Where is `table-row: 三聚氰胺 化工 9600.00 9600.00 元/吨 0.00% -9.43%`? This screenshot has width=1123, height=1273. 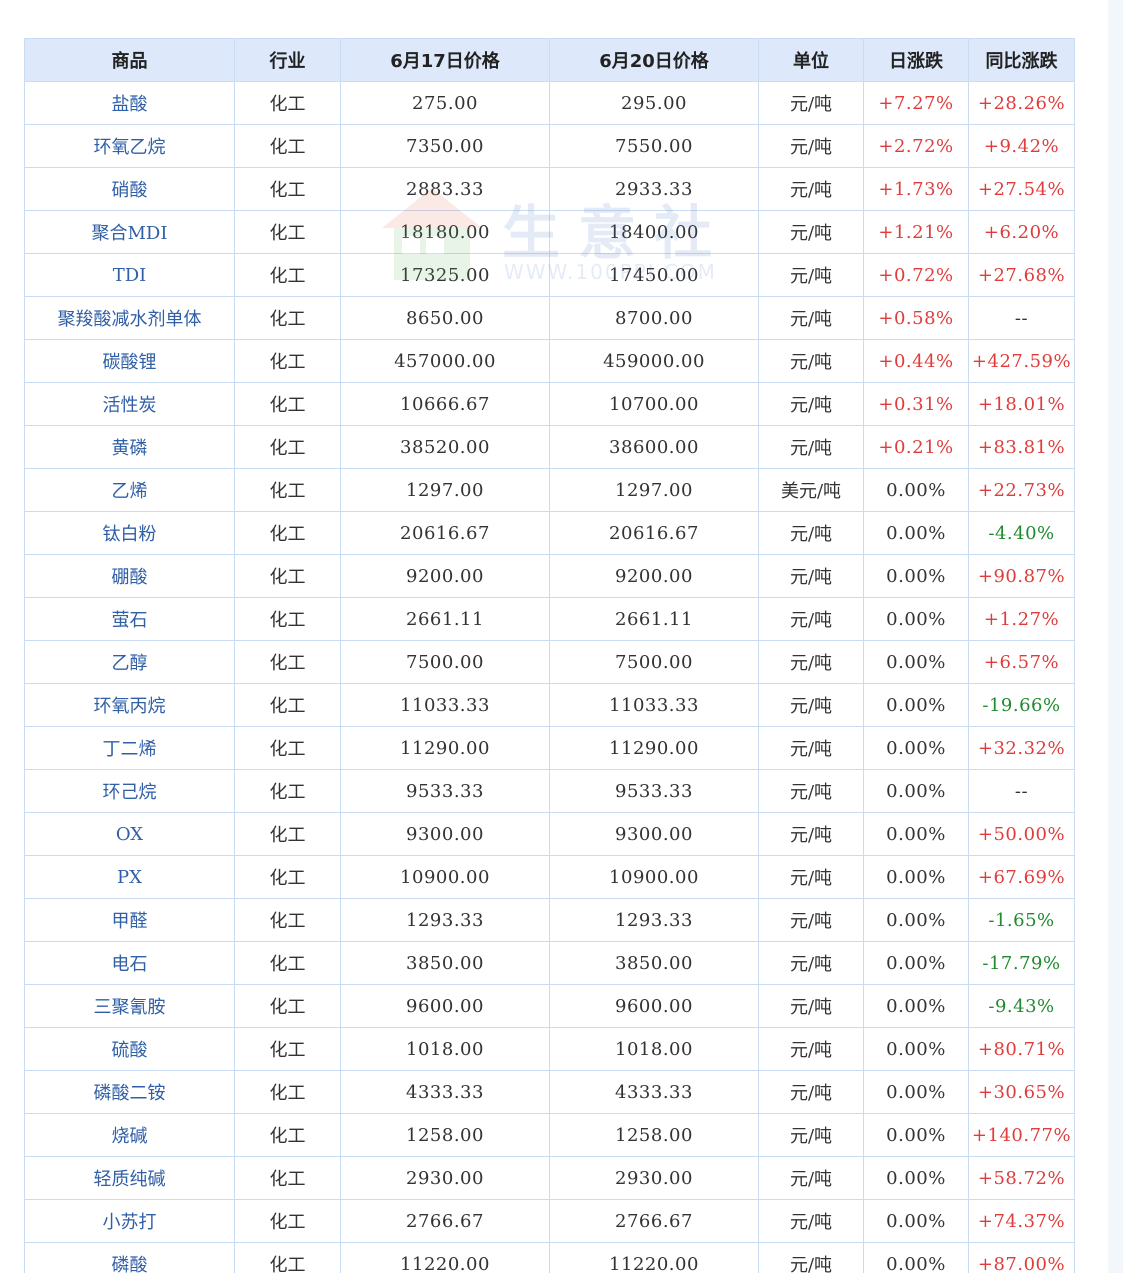
table-row: 三聚氰胺 化工 9600.00 9600.00 元/吨 0.00% -9.43% is located at coordinates (549, 1006).